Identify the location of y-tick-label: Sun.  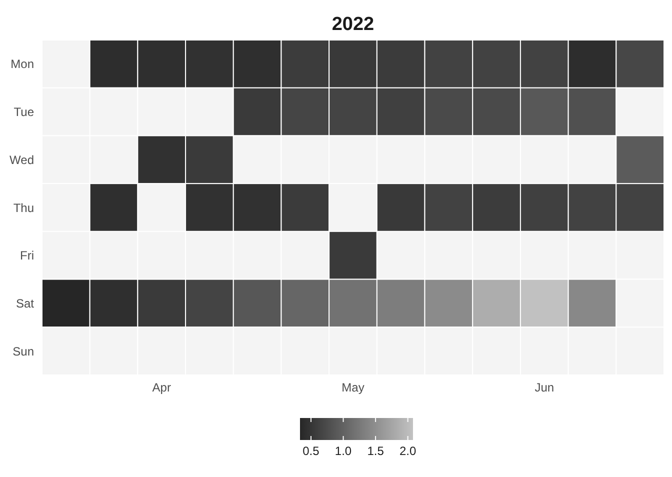
(23, 351).